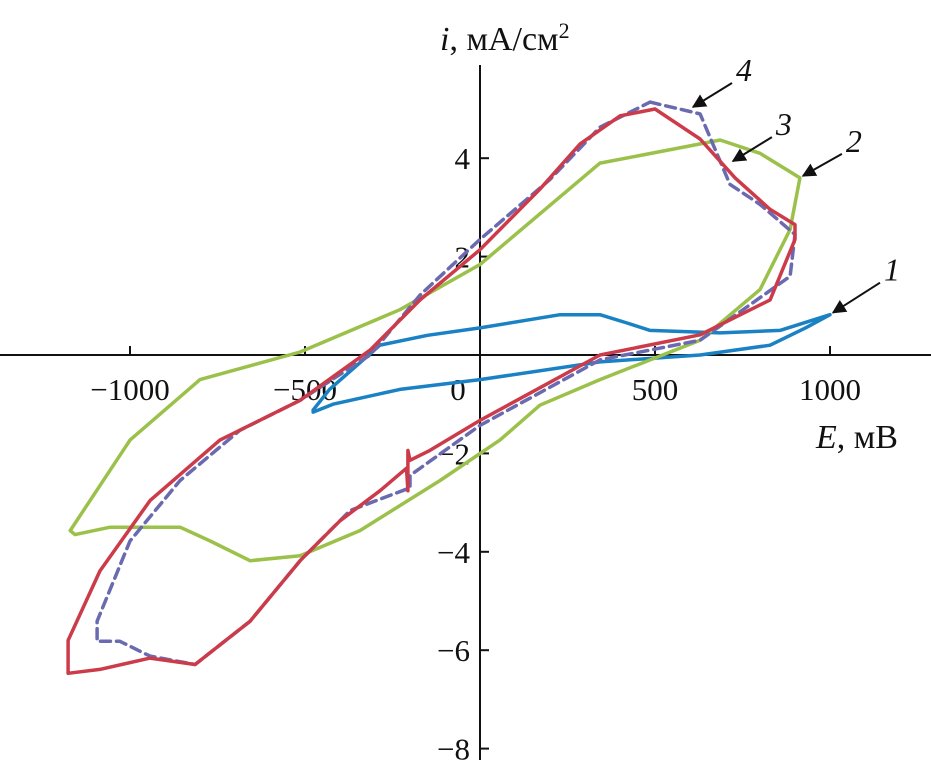 The image size is (931, 773). I want to click on curve-2-arrow, so click(822, 165).